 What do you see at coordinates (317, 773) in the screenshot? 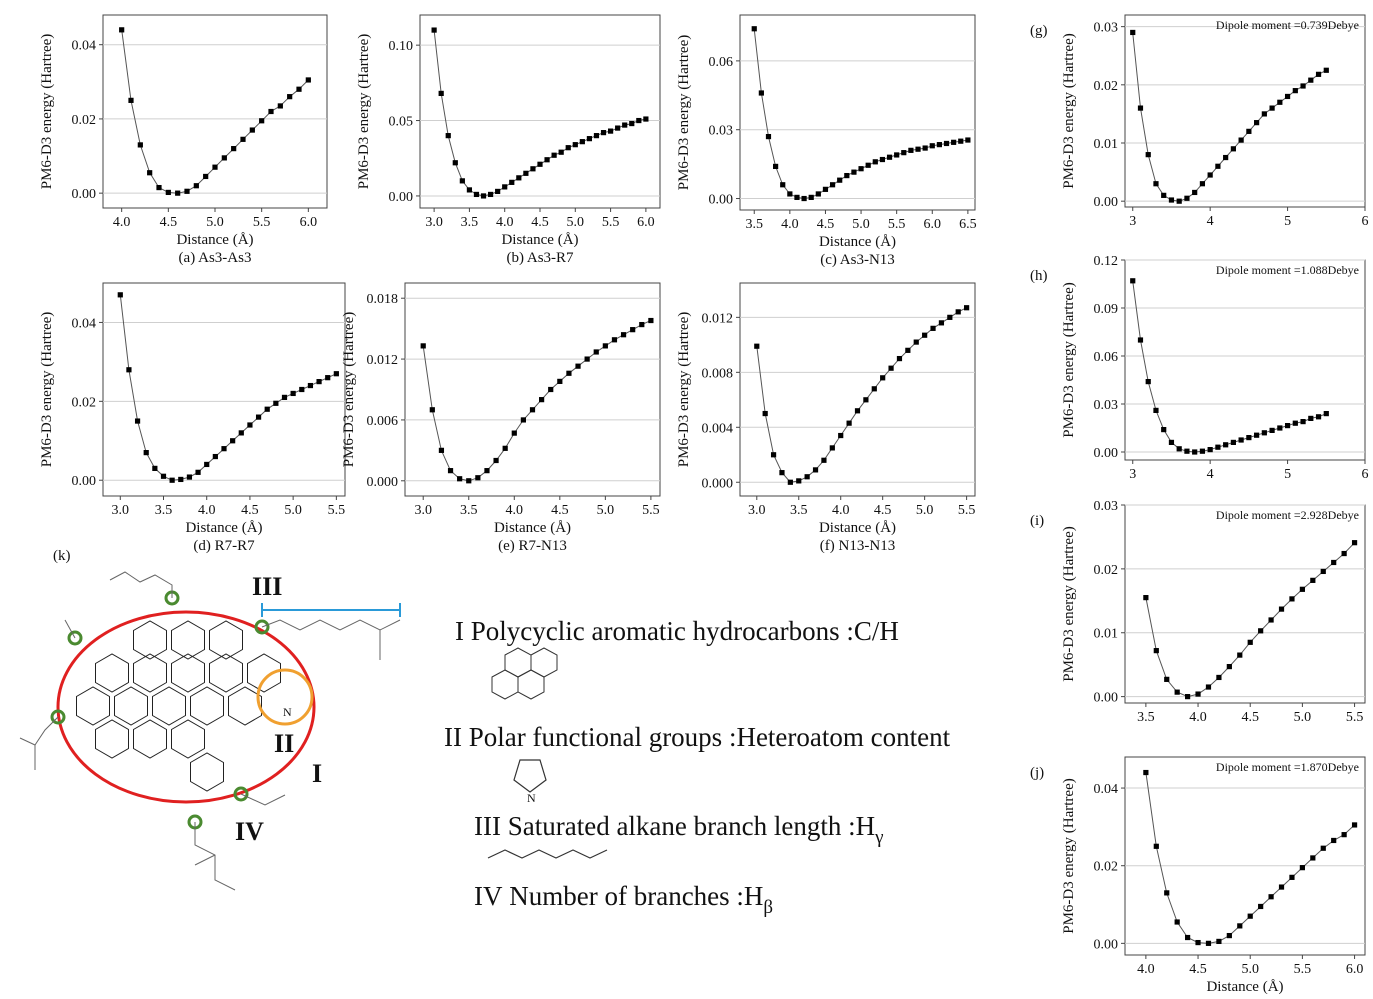
I see `region-mark: I` at bounding box center [317, 773].